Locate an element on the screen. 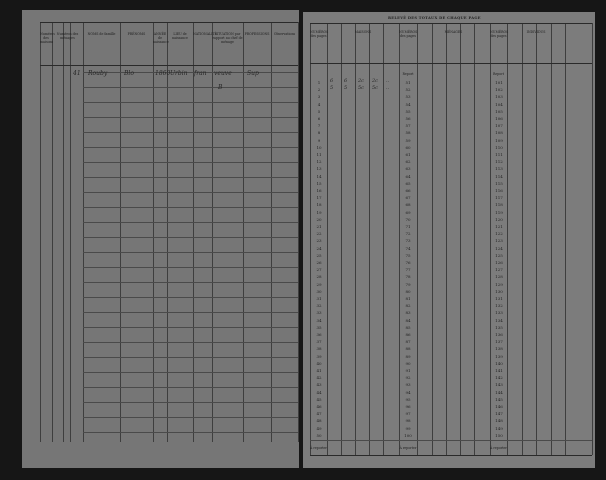 Image resolution: width=606 pixels, height=480 pixels. page-number: 50 is located at coordinates (319, 435).